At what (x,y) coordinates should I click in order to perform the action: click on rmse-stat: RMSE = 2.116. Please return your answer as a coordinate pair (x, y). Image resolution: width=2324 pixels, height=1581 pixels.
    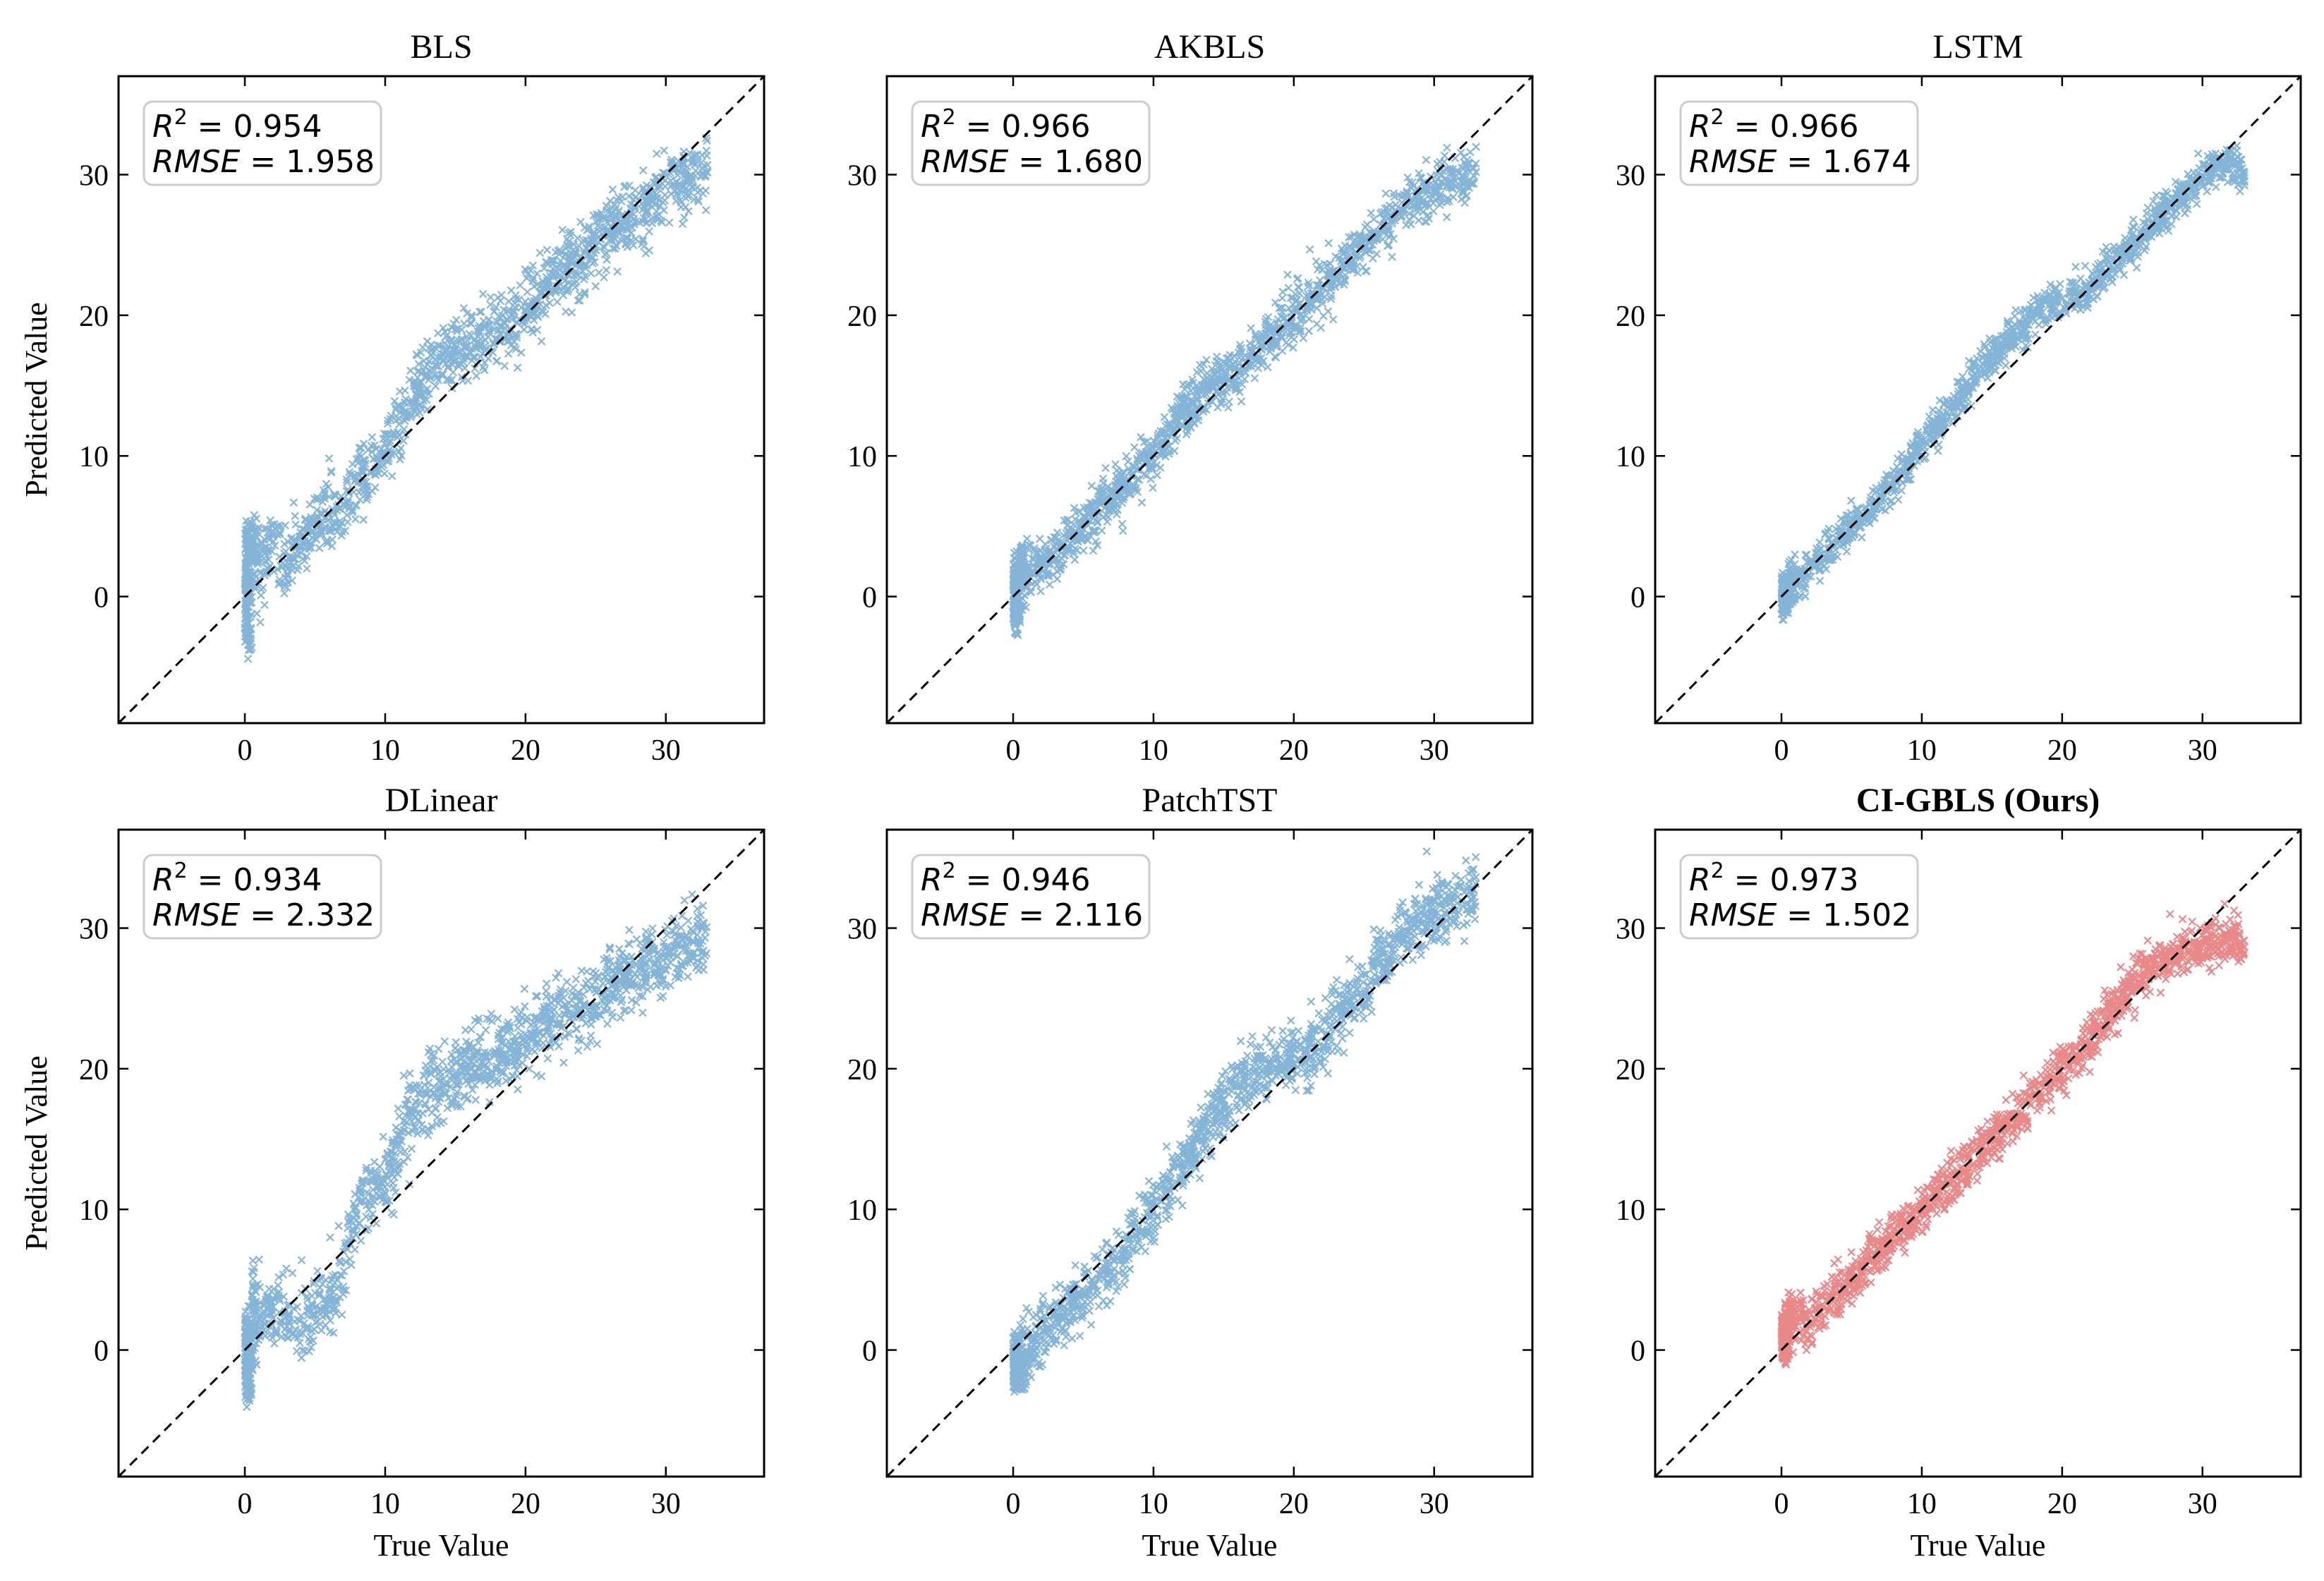
    Looking at the image, I should click on (1032, 915).